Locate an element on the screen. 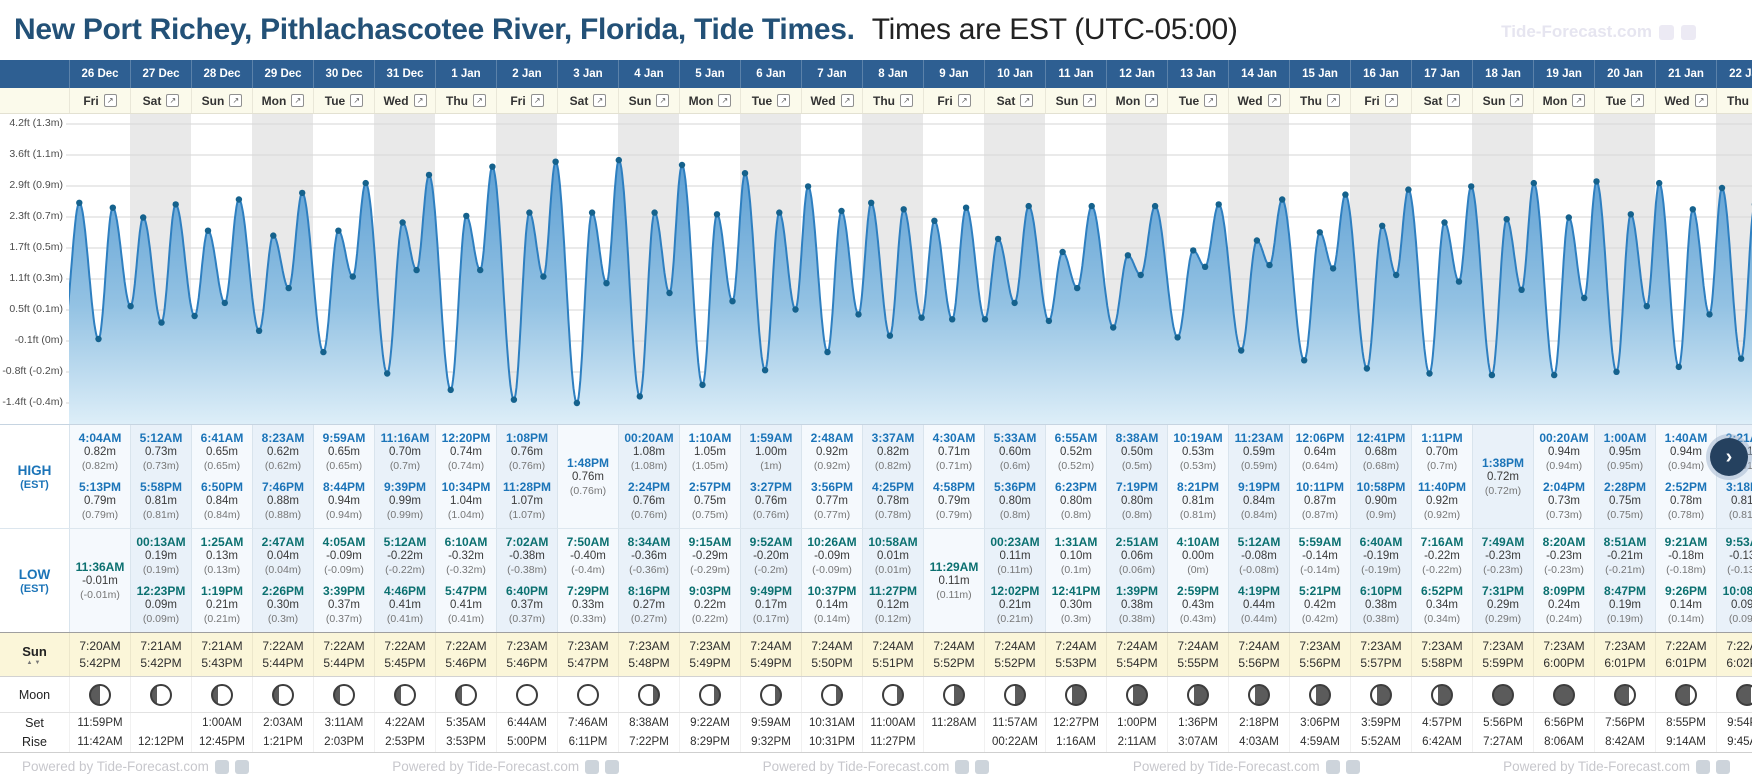 The image size is (1752, 780). tide-entry: 3:39PM 0.37m (0.37m) is located at coordinates (344, 605).